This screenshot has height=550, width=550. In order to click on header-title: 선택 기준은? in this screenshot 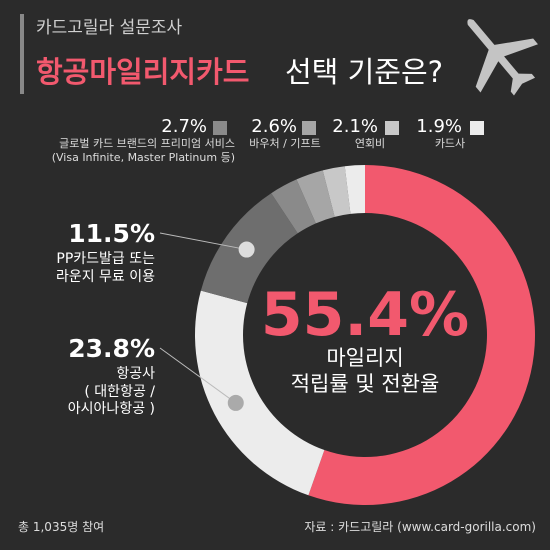, I will do `click(364, 72)`.